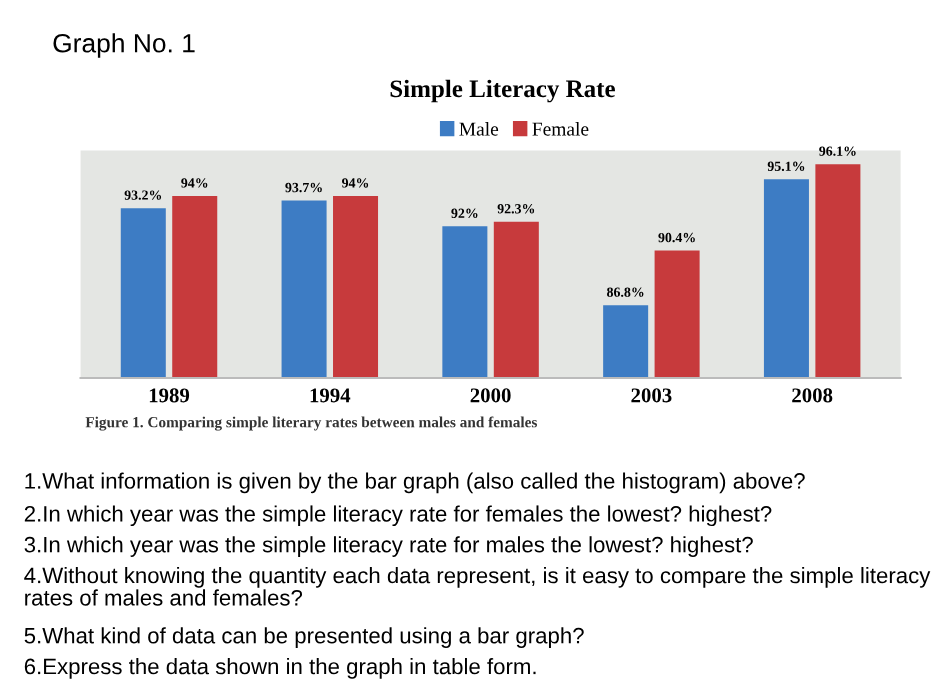 This screenshot has height=700, width=948. What do you see at coordinates (280, 668) in the screenshot?
I see `text: 6.Express the data shown in the graph in table form.` at bounding box center [280, 668].